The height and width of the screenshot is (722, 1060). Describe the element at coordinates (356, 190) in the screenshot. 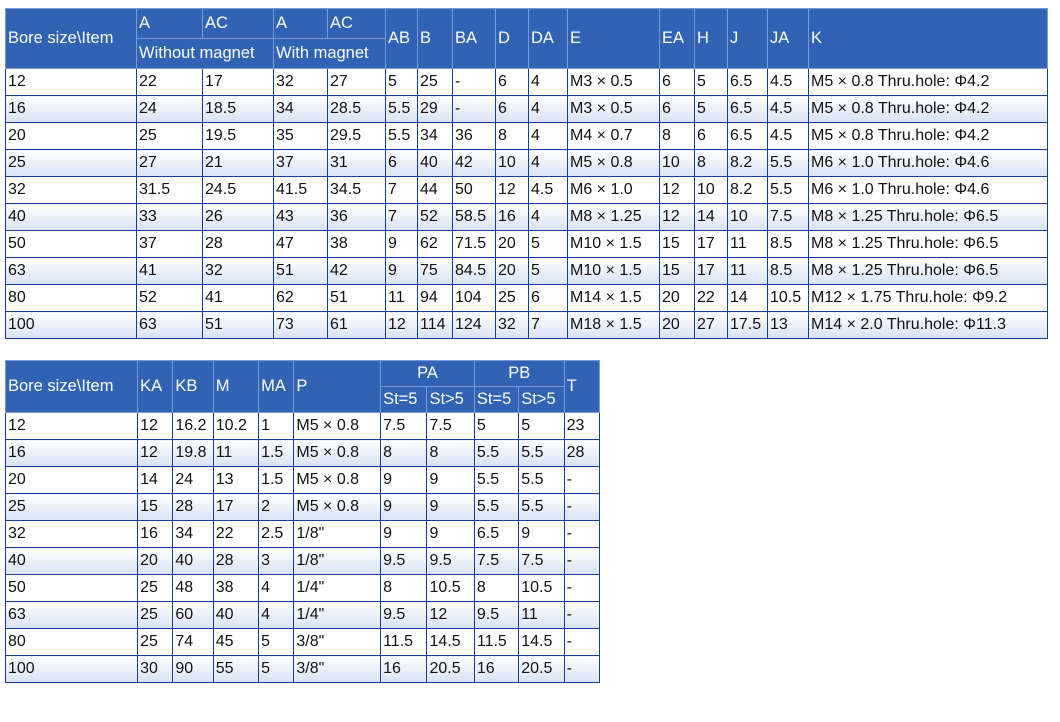

I see `table-cell: 34.5` at that location.